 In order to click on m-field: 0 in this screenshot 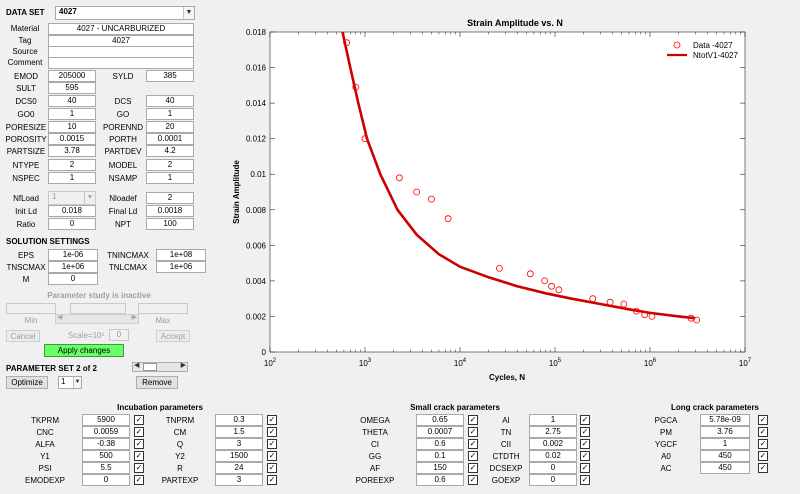, I will do `click(73, 279)`.